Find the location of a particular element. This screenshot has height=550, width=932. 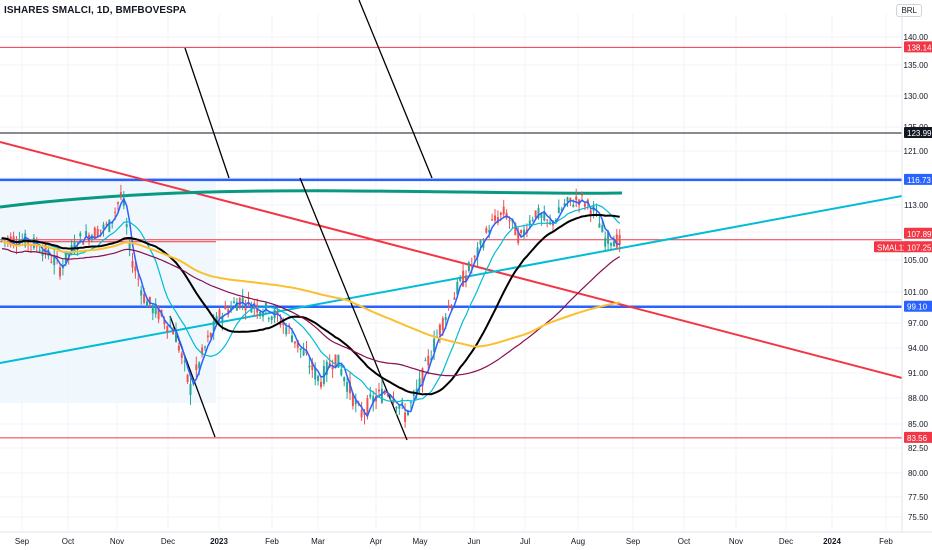

price-label: 107.25 is located at coordinates (919, 247).